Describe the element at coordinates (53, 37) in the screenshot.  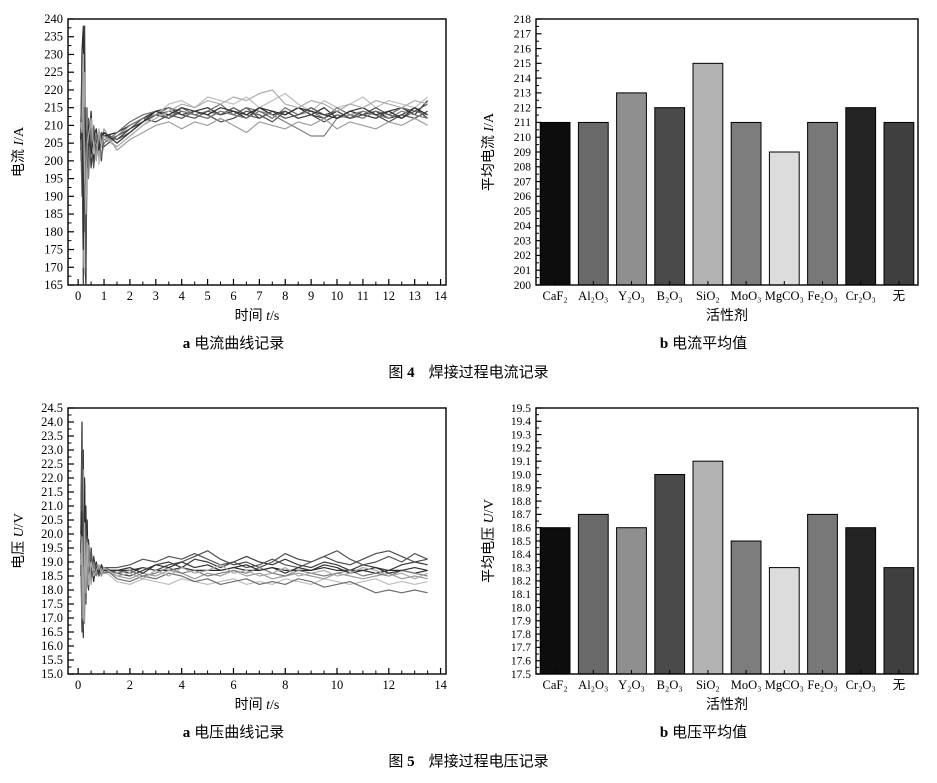
I see `svg-text: 235` at that location.